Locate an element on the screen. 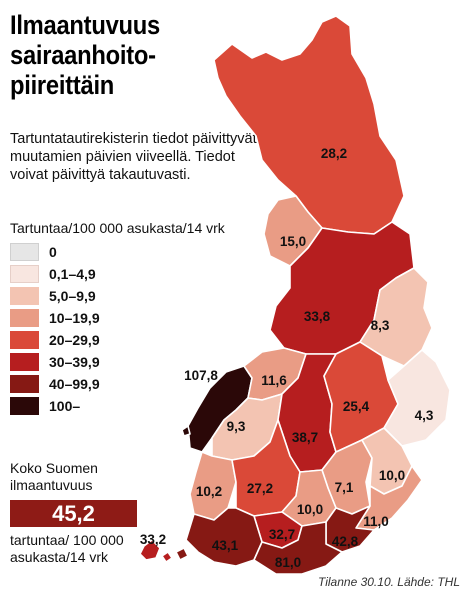 The width and height of the screenshot is (468, 597). national-incidence-value: 45,2 is located at coordinates (73, 513).